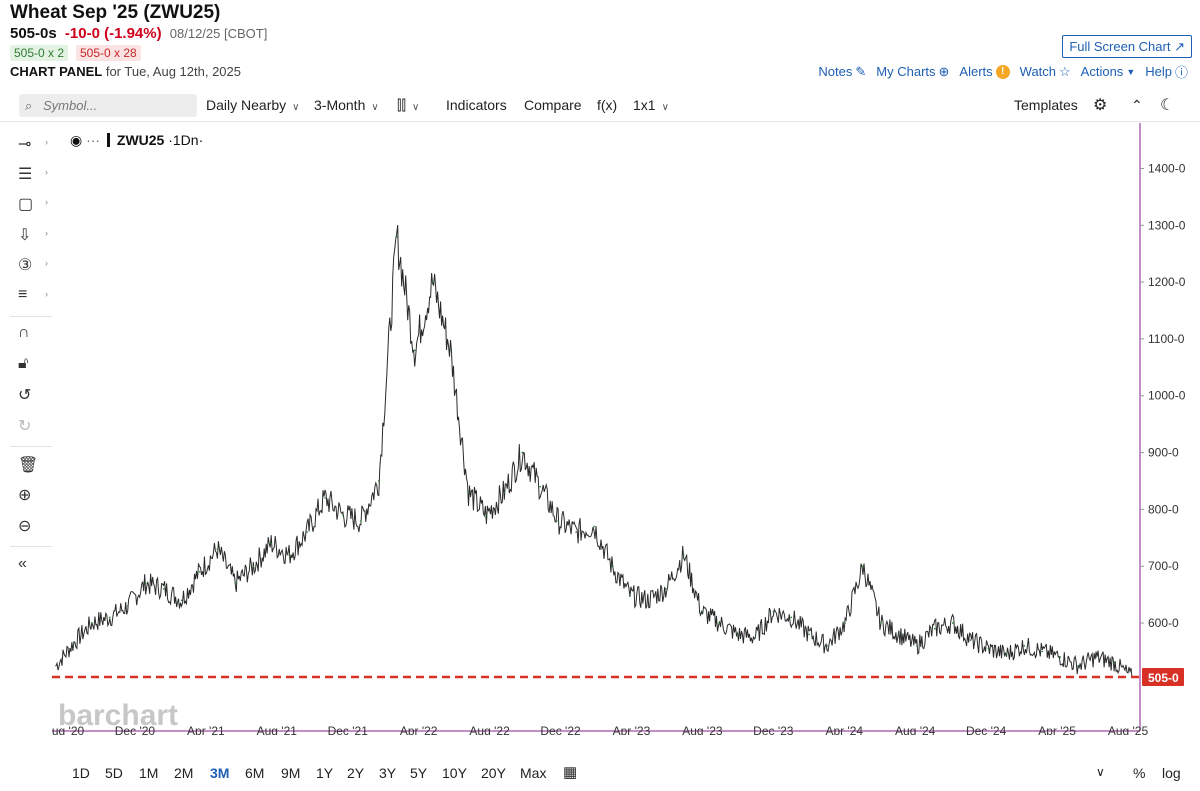 This screenshot has width=1200, height=791. Describe the element at coordinates (356, 773) in the screenshot. I see `range-2y: 2Y` at that location.